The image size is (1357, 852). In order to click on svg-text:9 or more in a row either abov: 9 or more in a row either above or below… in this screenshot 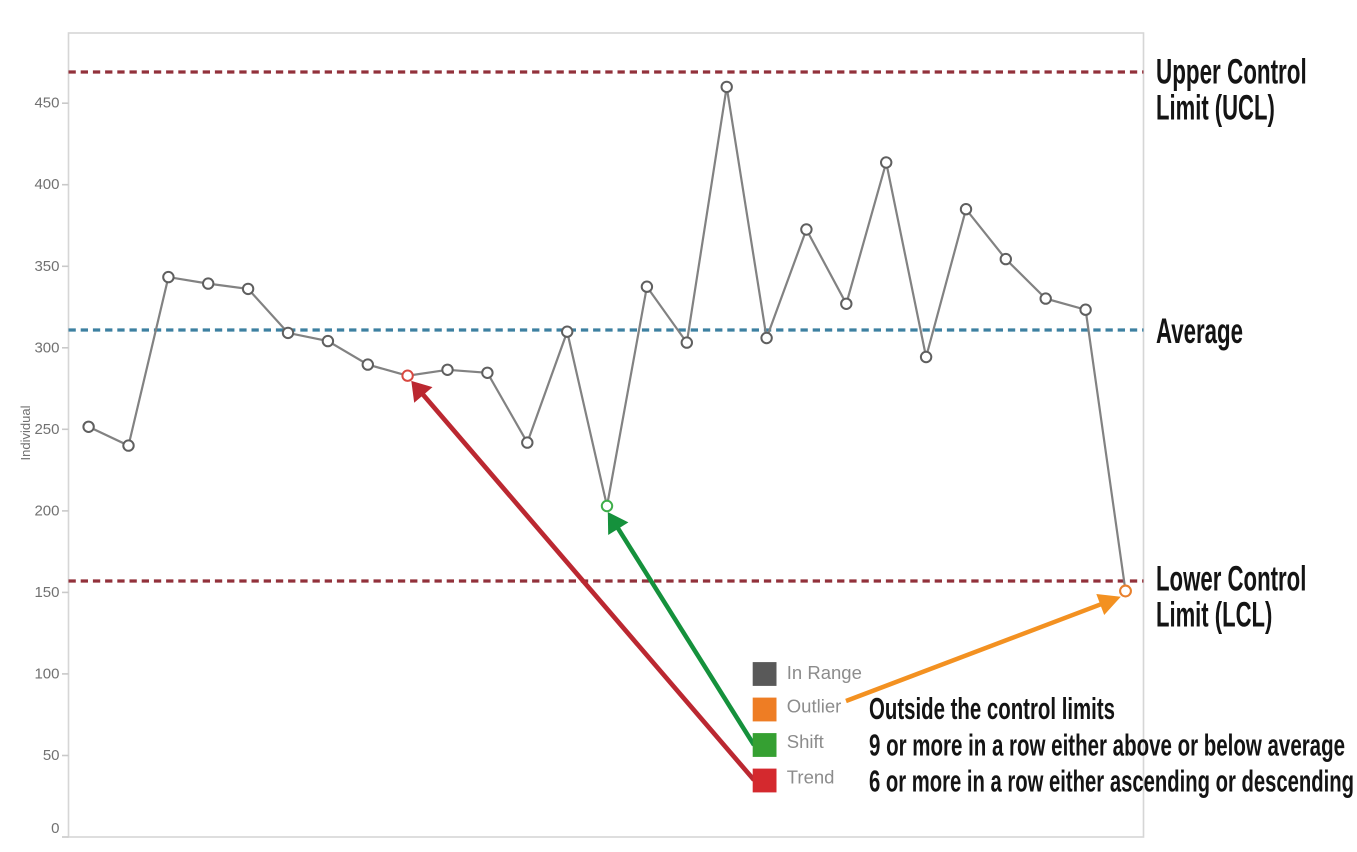, I will do `click(1107, 744)`.